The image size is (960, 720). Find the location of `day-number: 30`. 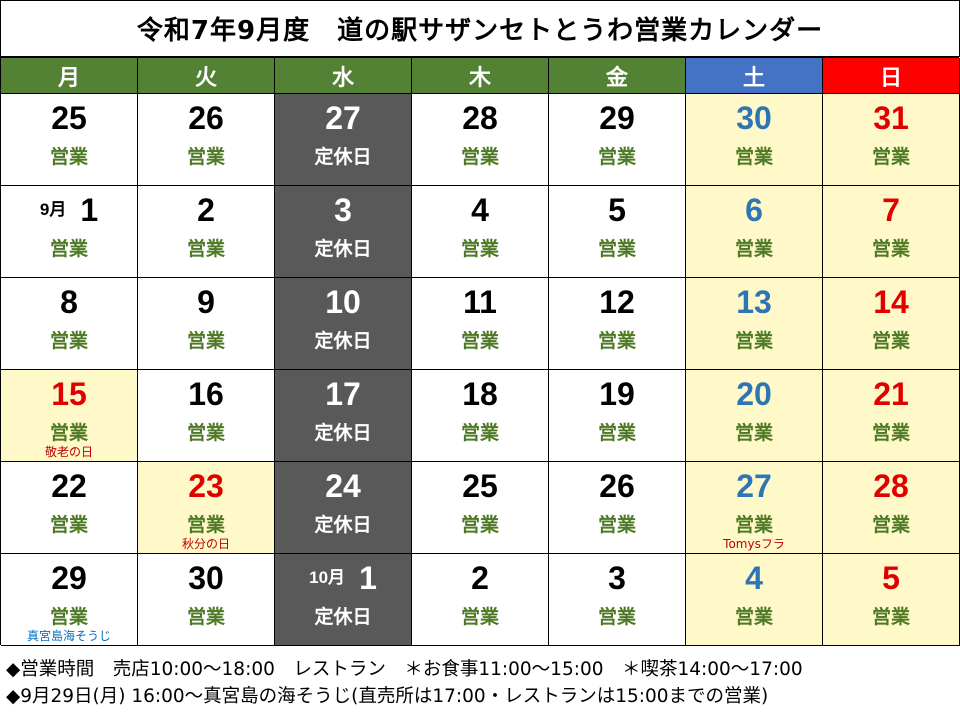

day-number: 30 is located at coordinates (754, 118).